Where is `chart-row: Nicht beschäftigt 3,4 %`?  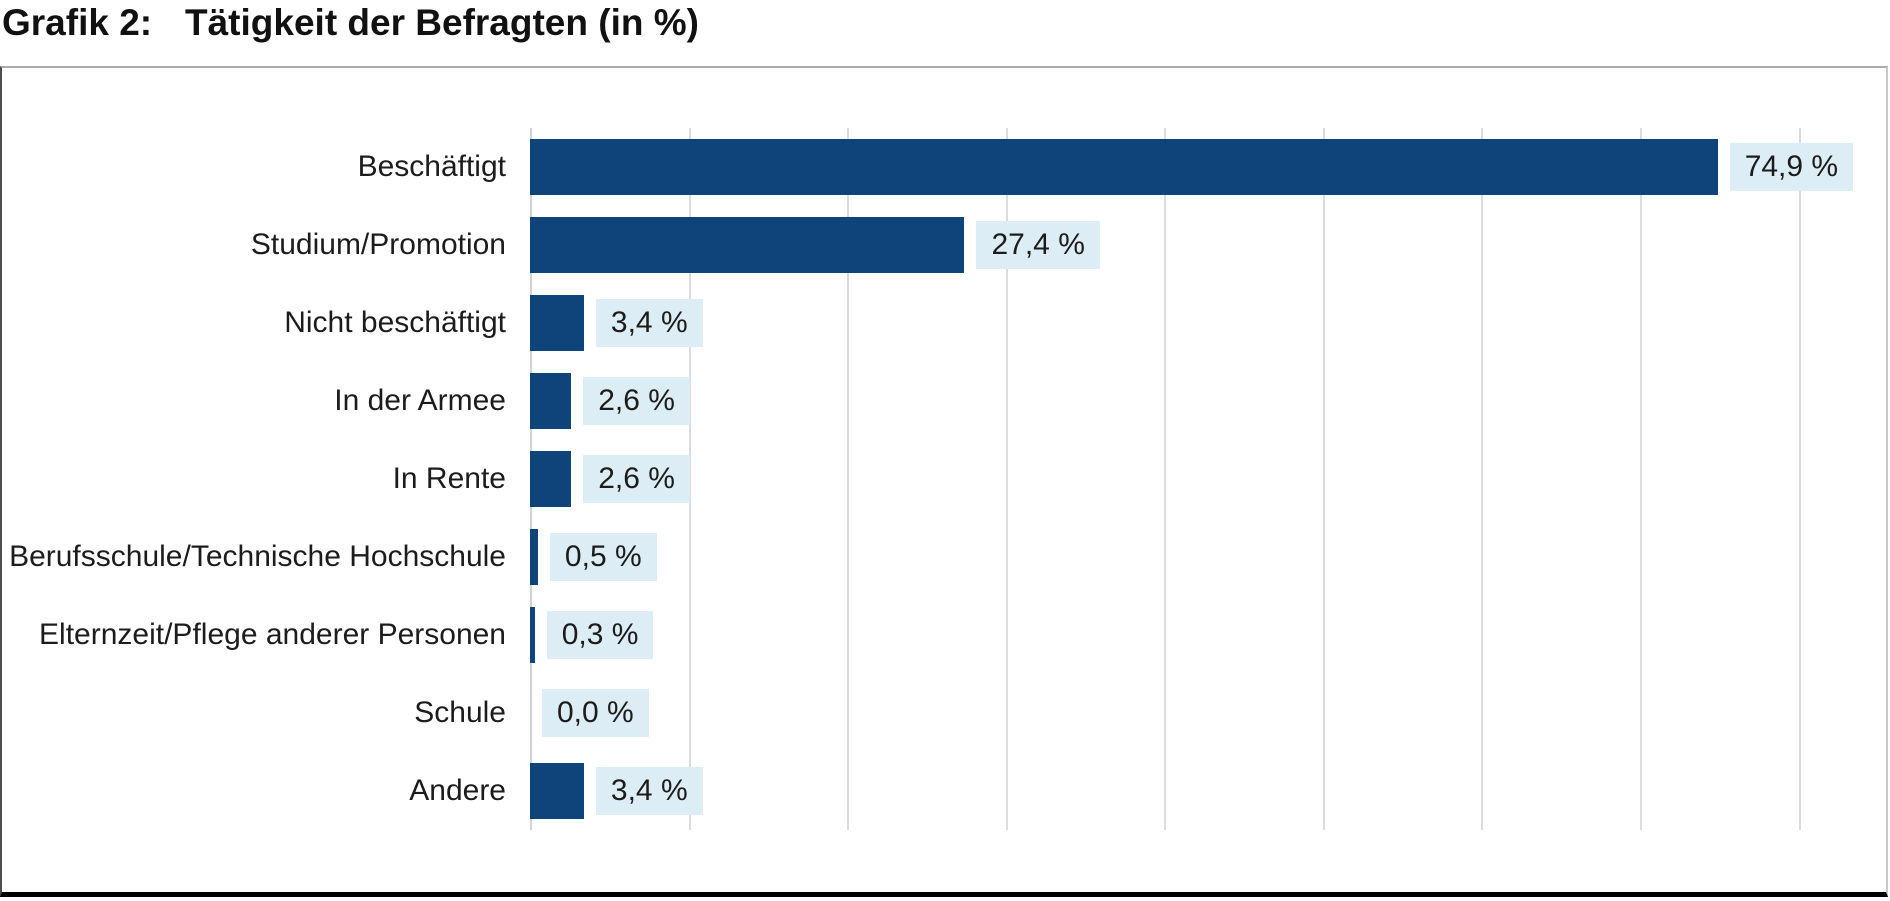
chart-row: Nicht beschäftigt 3,4 % is located at coordinates (944, 323).